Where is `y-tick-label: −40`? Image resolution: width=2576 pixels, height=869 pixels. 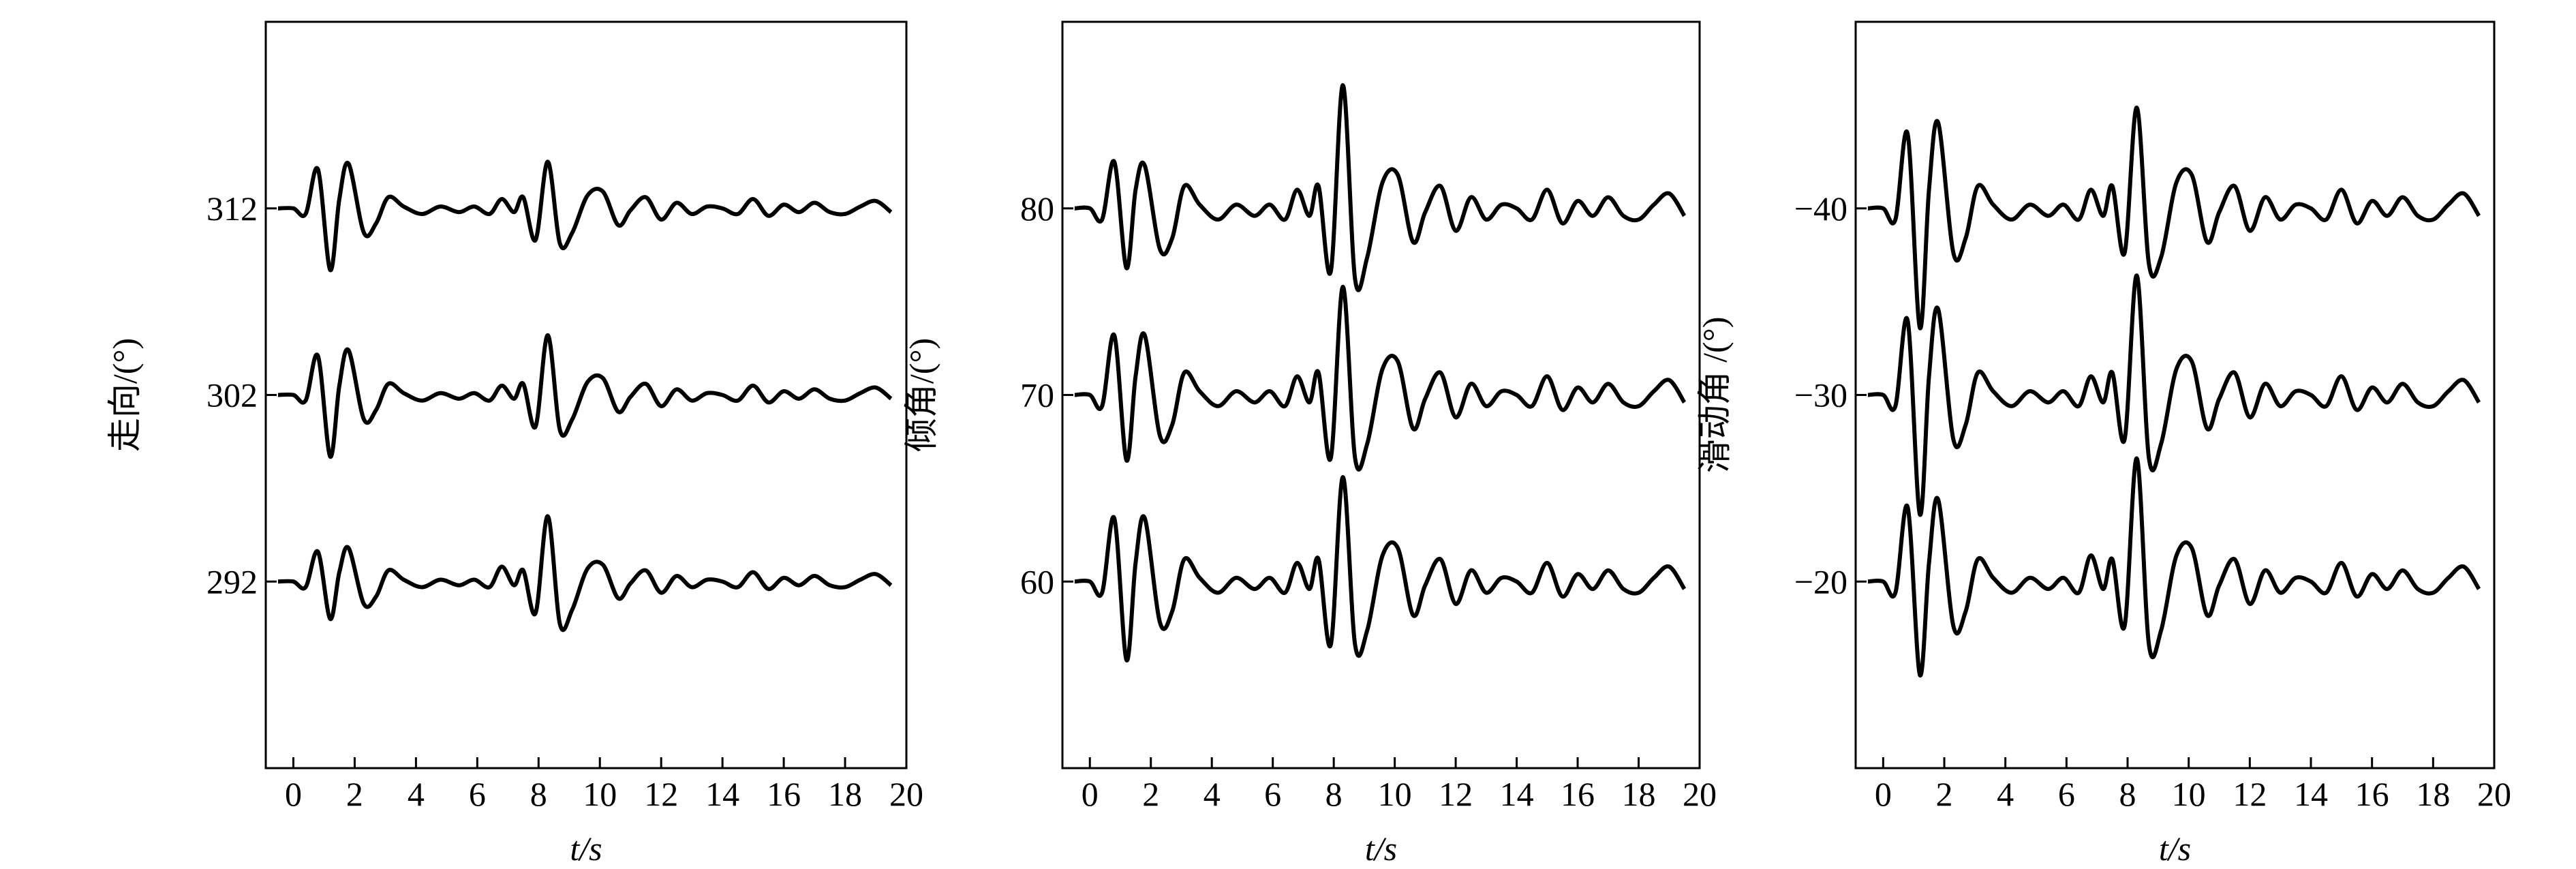 y-tick-label: −40 is located at coordinates (1820, 208).